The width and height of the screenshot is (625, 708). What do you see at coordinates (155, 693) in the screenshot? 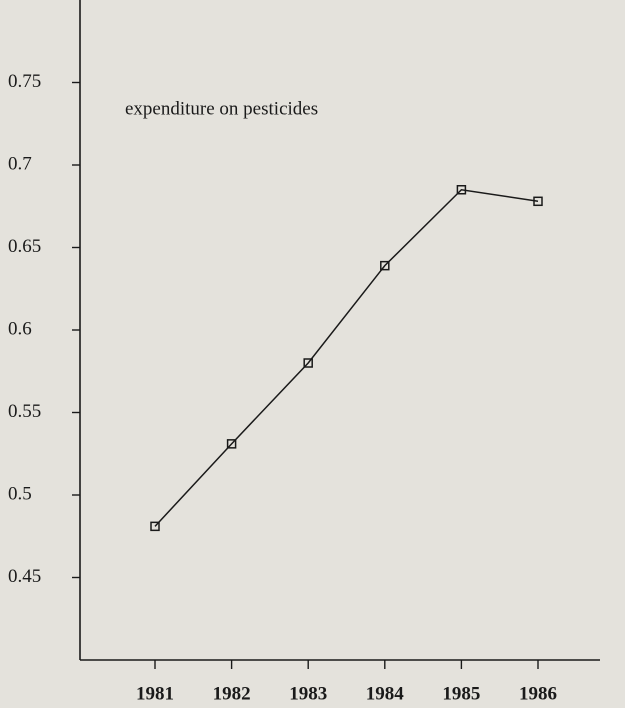
I see `x-tick-label: 1981` at bounding box center [155, 693].